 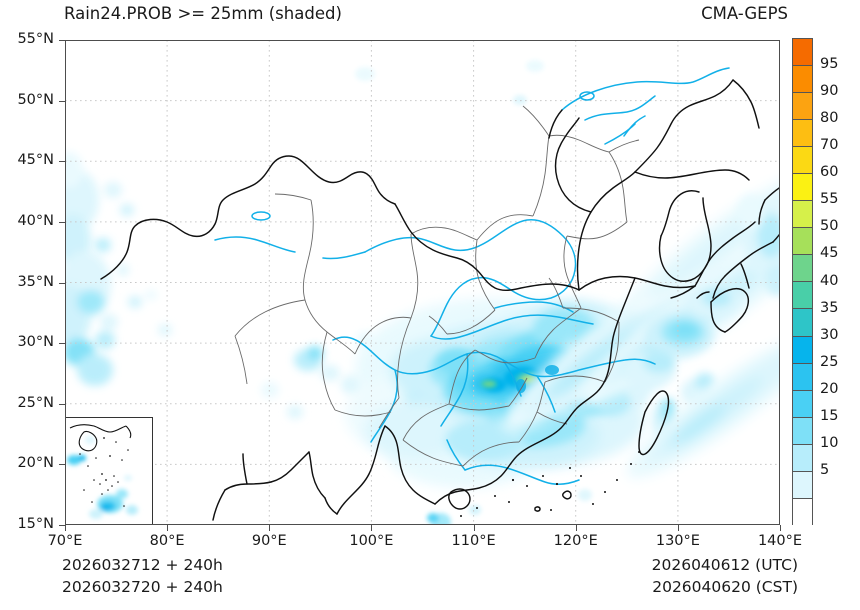 I want to click on island-dots, so click(x=550, y=484).